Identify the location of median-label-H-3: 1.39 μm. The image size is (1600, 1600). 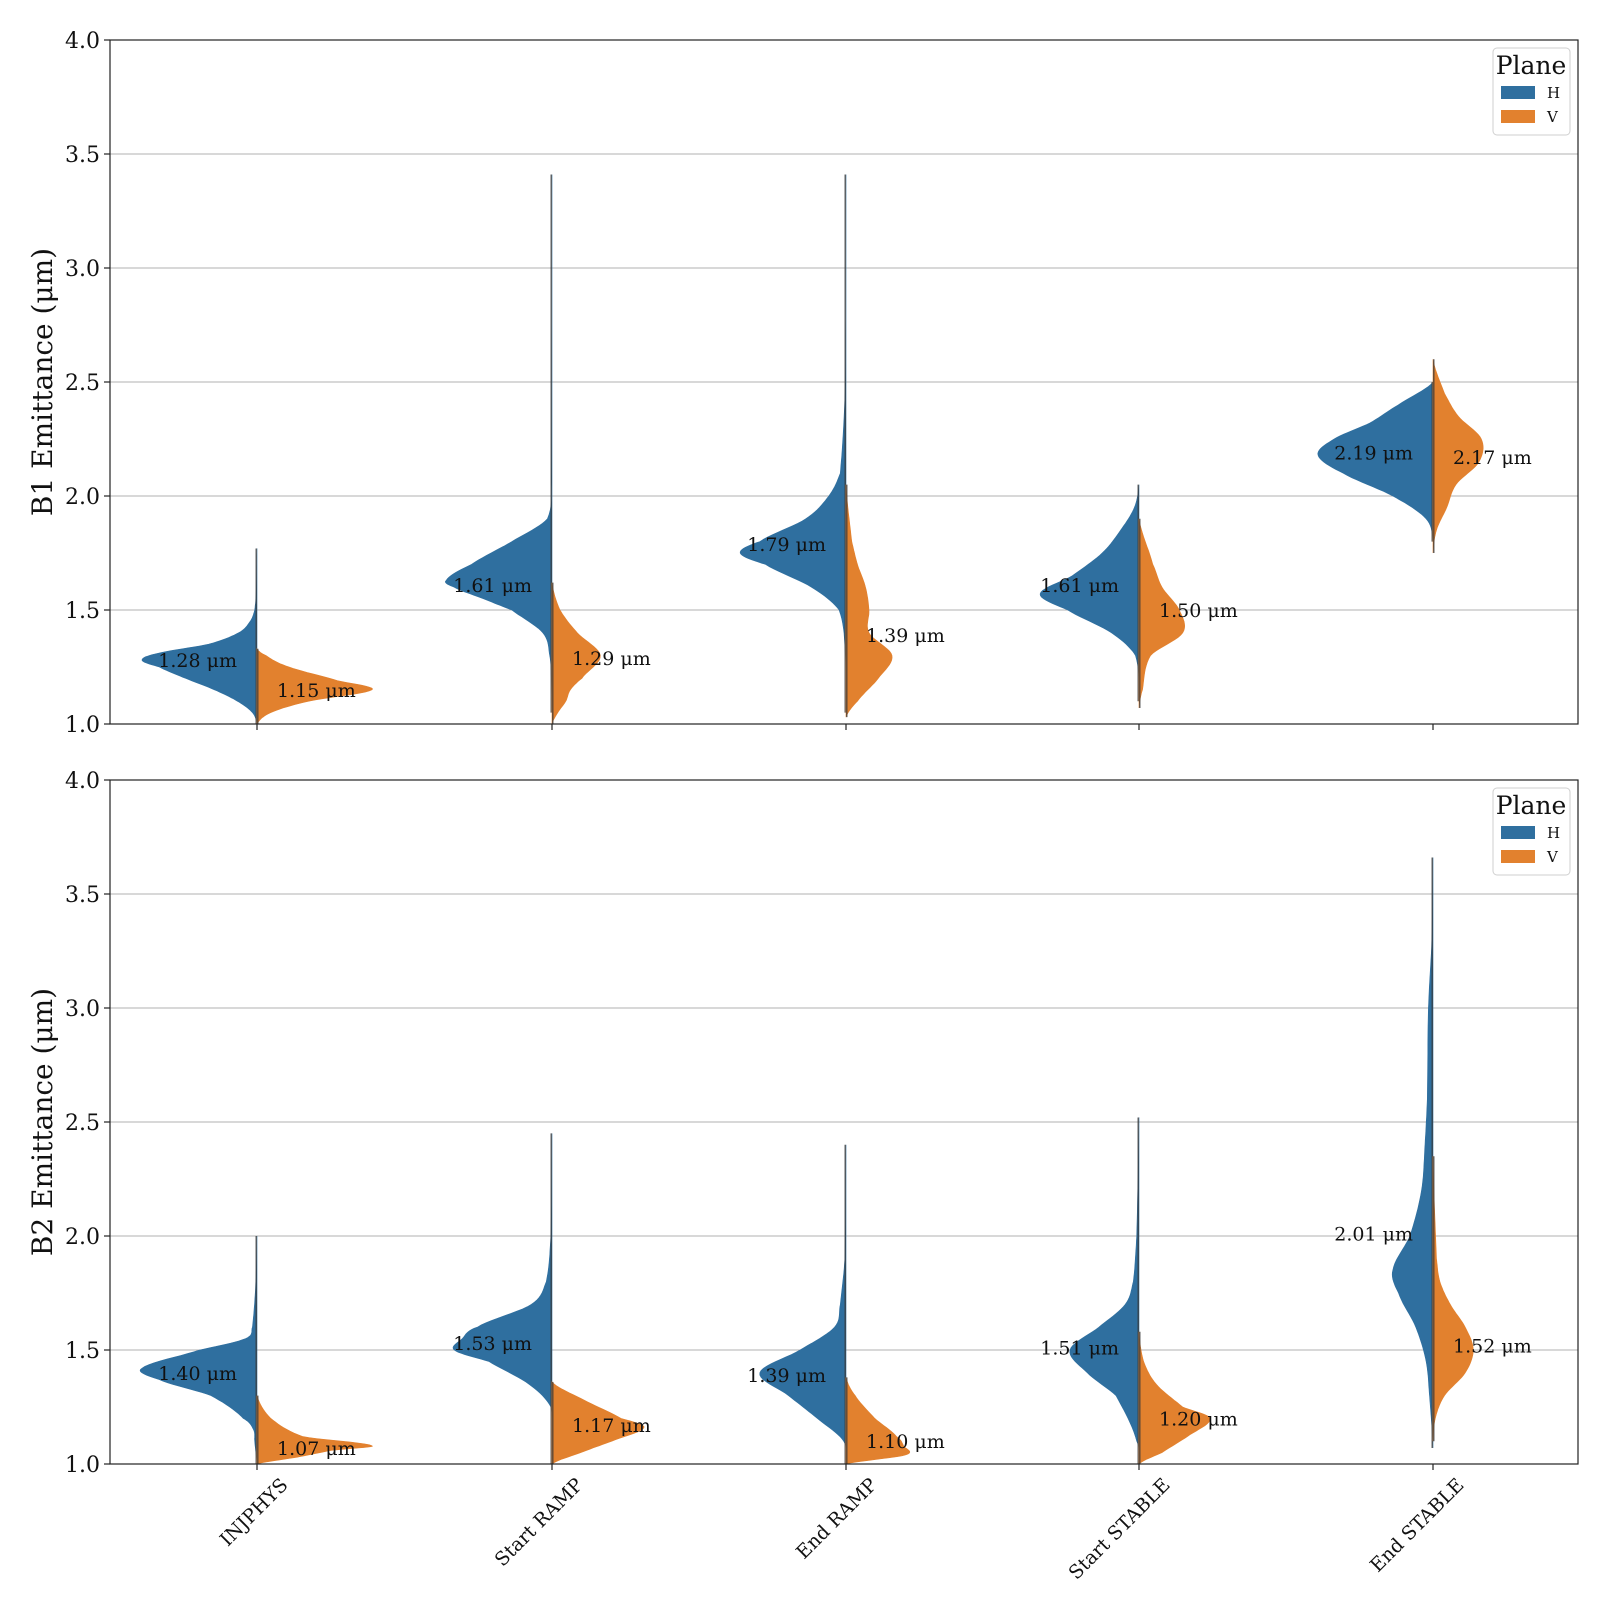
(786, 1376).